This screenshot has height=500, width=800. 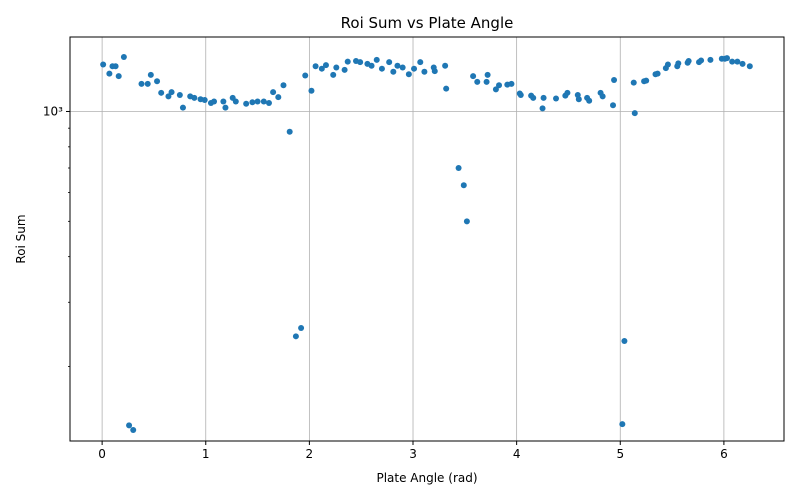 I want to click on x-axis-label: Plate Angle (rad), so click(x=426, y=478).